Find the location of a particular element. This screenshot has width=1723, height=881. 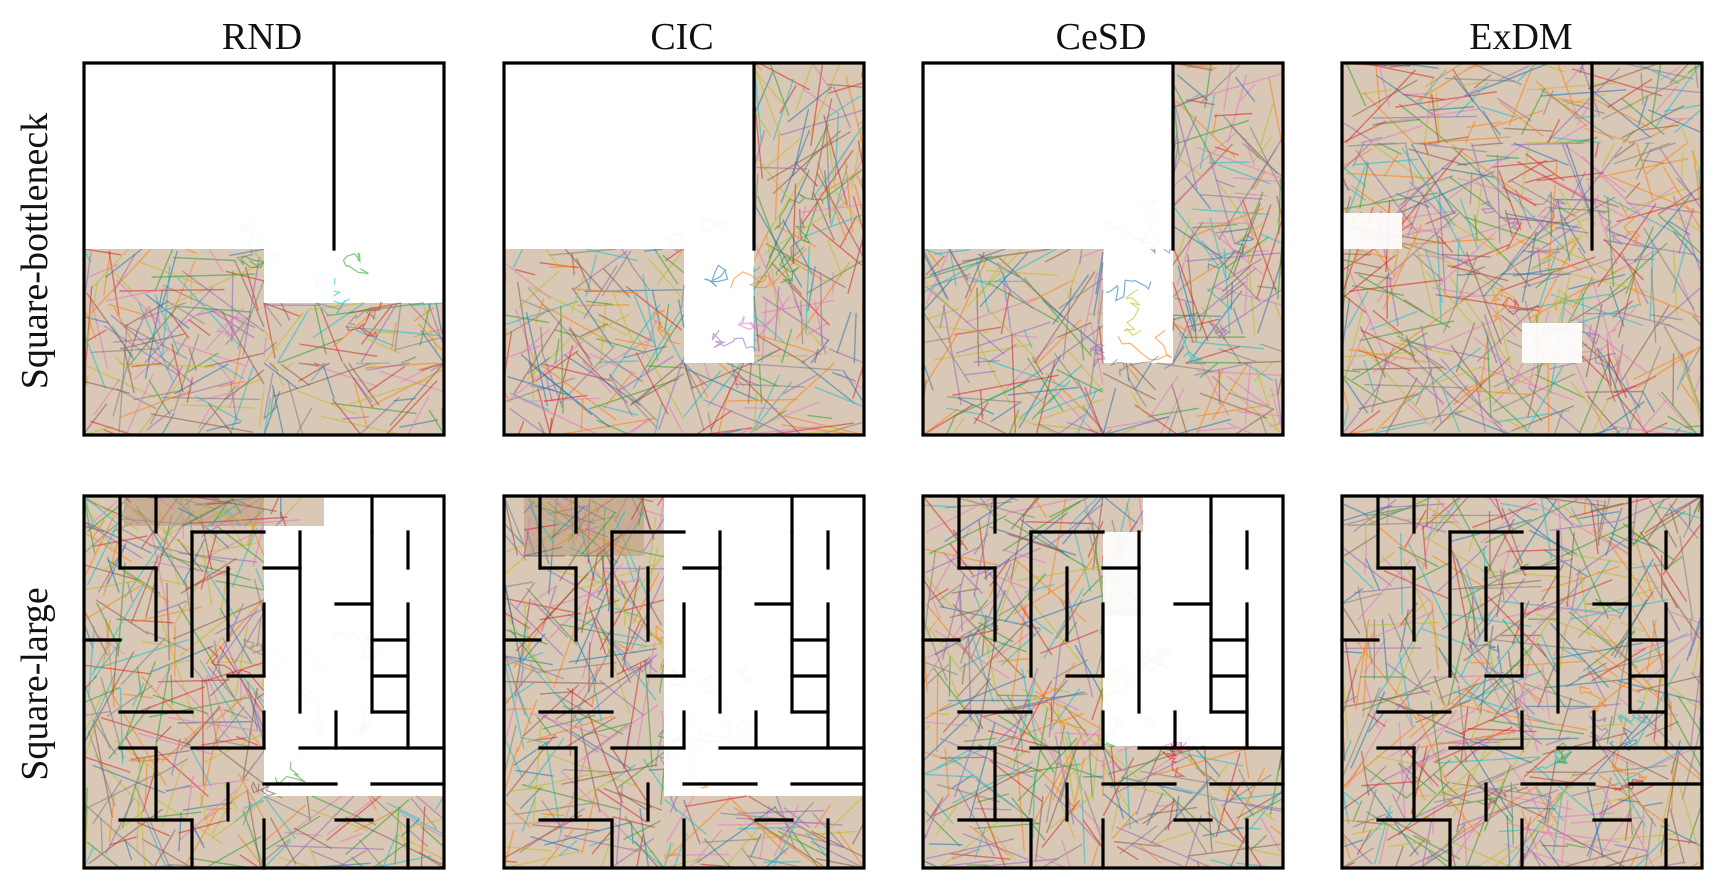

column-title-cesd: CeSD is located at coordinates (1101, 37).